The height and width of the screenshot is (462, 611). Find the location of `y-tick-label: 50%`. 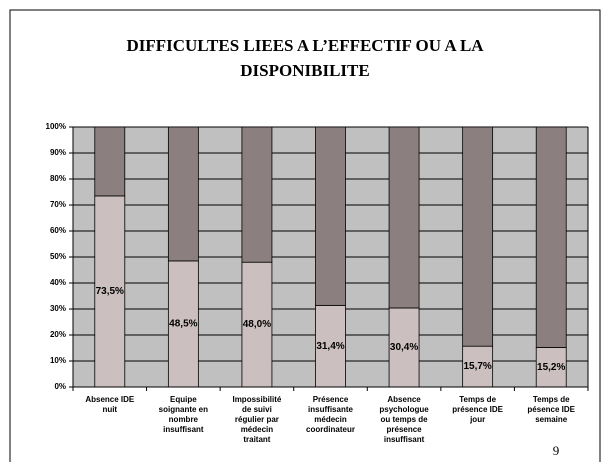

y-tick-label: 50% is located at coordinates (58, 256).